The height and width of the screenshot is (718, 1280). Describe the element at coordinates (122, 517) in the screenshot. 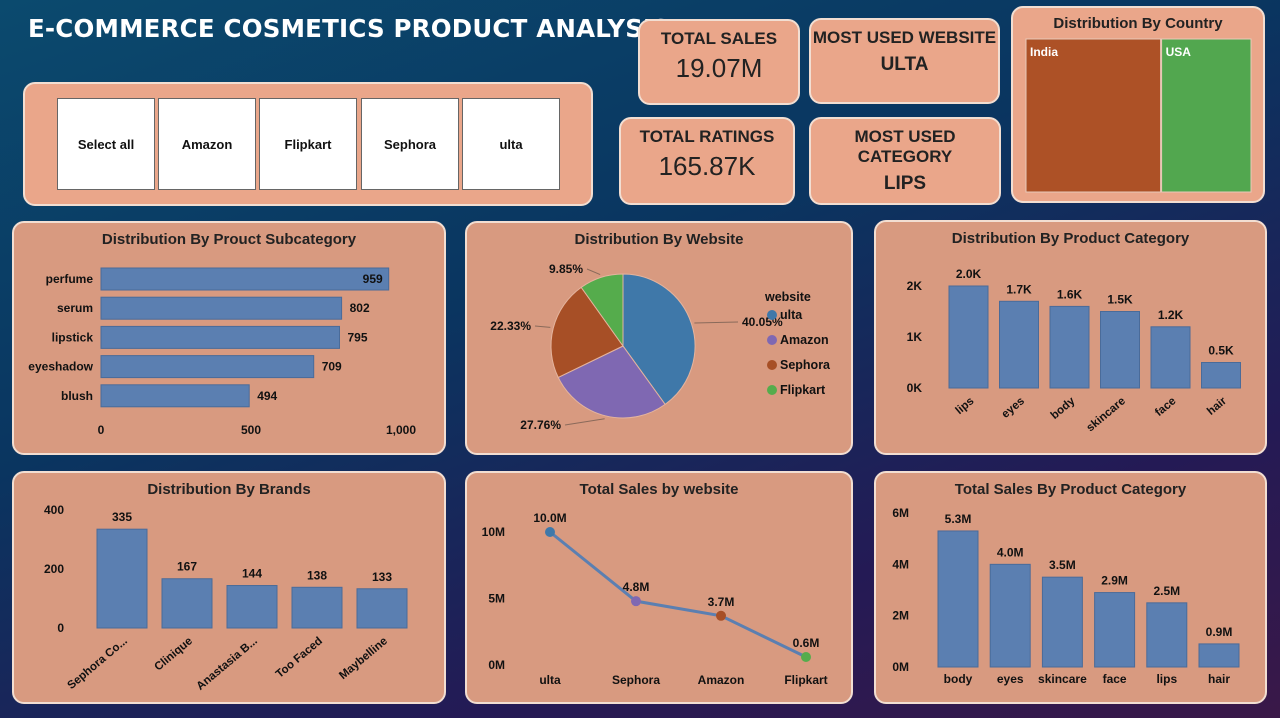

I see `data-label: 335` at that location.